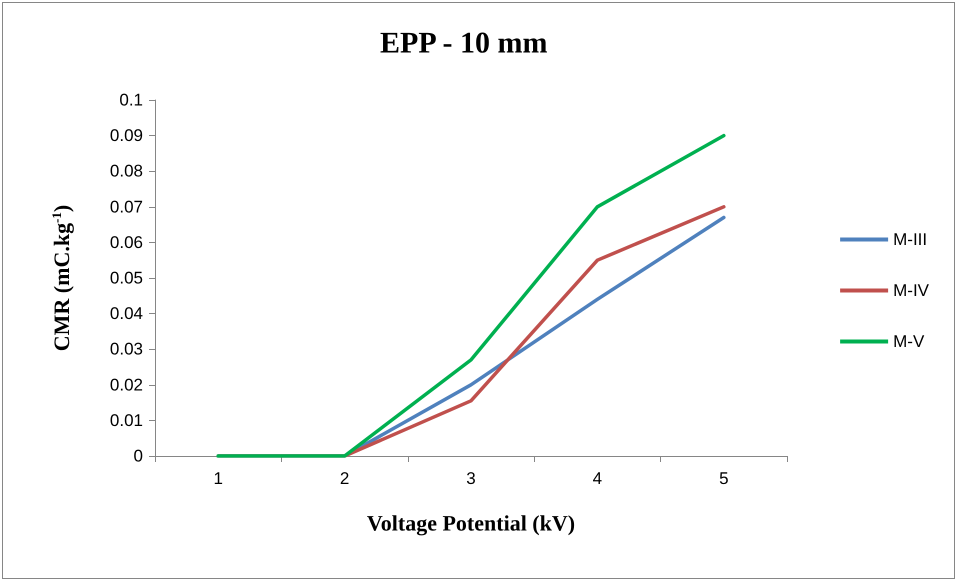 The height and width of the screenshot is (581, 957). What do you see at coordinates (138, 456) in the screenshot?
I see `y-tick-label: 0` at bounding box center [138, 456].